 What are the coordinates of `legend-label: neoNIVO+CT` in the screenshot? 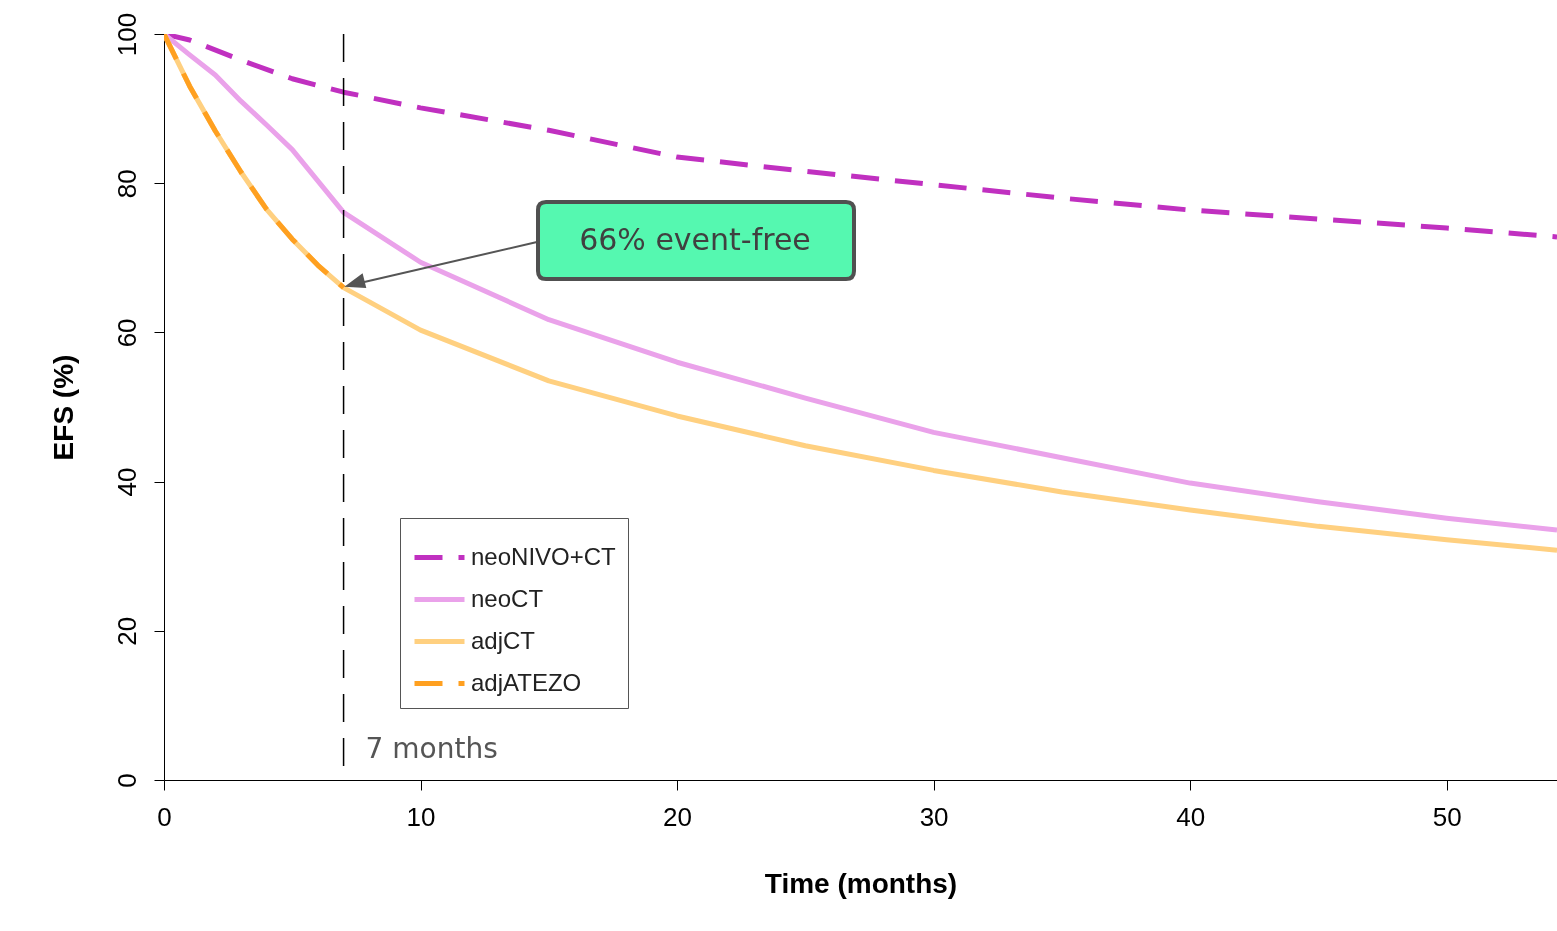 It's located at (544, 556).